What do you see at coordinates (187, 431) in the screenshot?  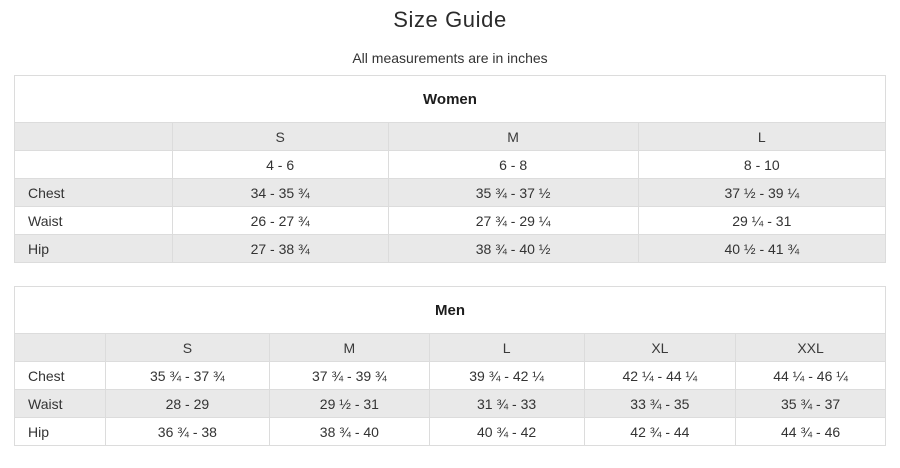 I see `size-value-cell: 36 ¾ - 38` at bounding box center [187, 431].